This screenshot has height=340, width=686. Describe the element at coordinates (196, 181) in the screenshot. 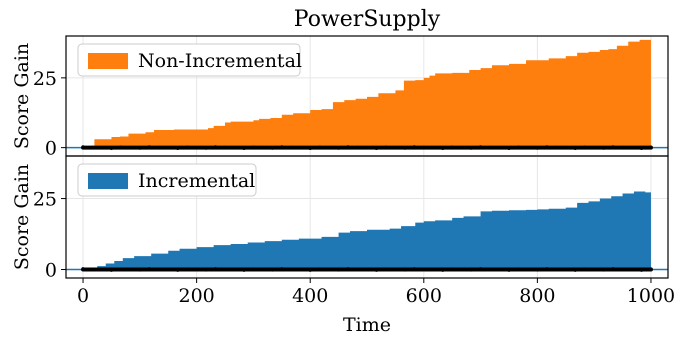

I see `legend-label: Incremental` at that location.